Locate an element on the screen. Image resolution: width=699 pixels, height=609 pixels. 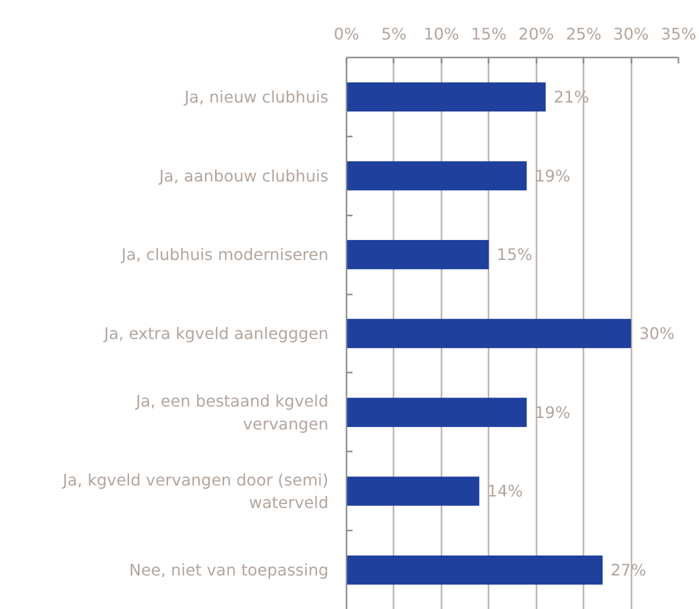
x-tick-label: 25% is located at coordinates (584, 34).